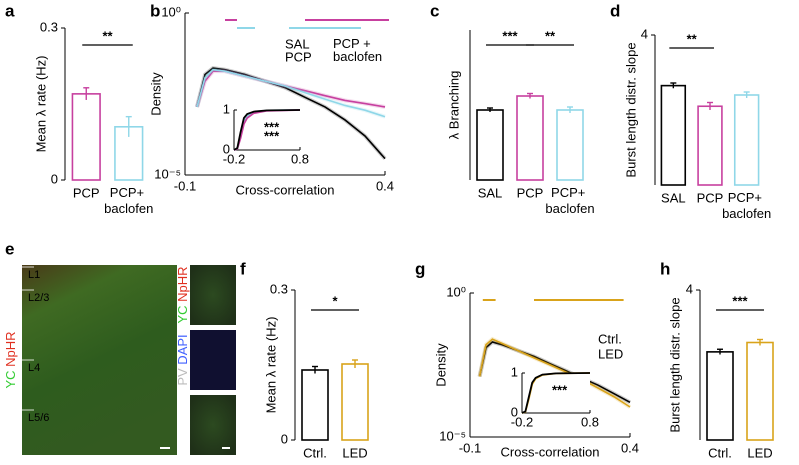  What do you see at coordinates (182, 377) in the screenshot?
I see `stain-label-part: PV` at bounding box center [182, 377].